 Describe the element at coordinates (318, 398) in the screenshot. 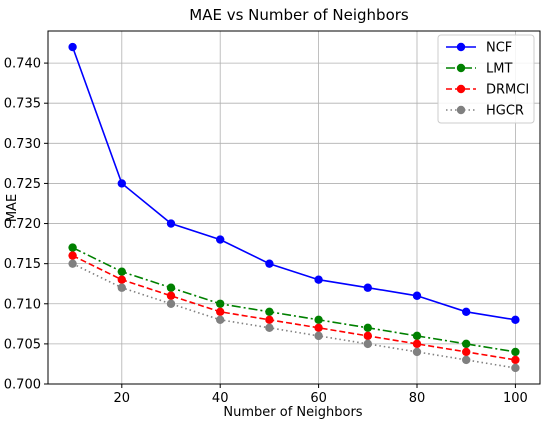

I see `x-tick-label: 60` at that location.